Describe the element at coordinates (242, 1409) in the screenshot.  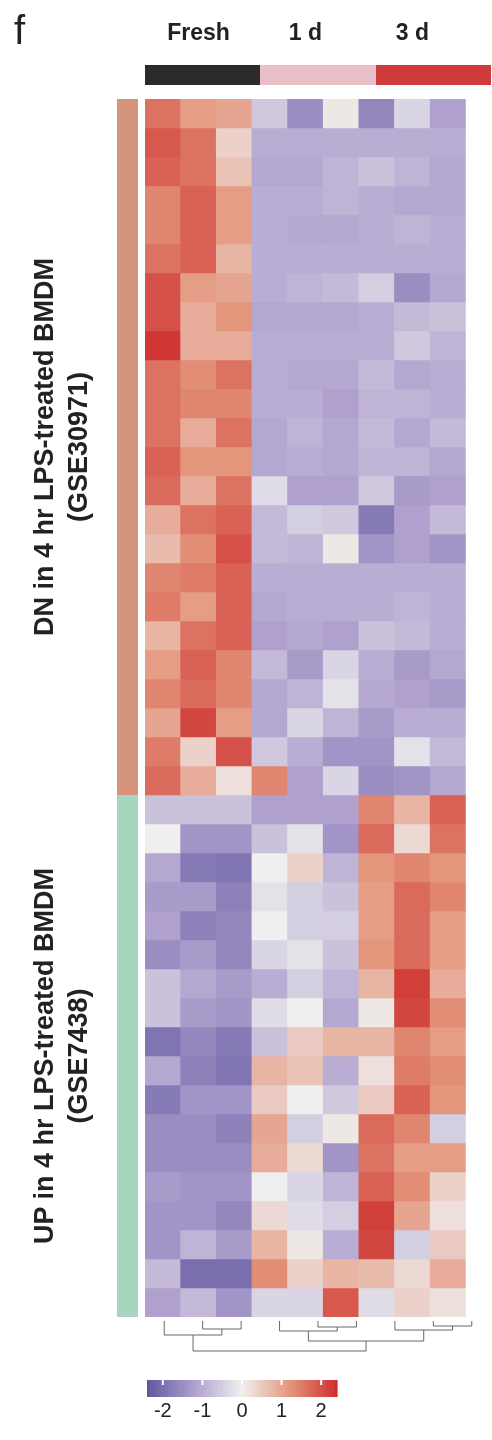
I see `color-bar-label: 0` at that location.